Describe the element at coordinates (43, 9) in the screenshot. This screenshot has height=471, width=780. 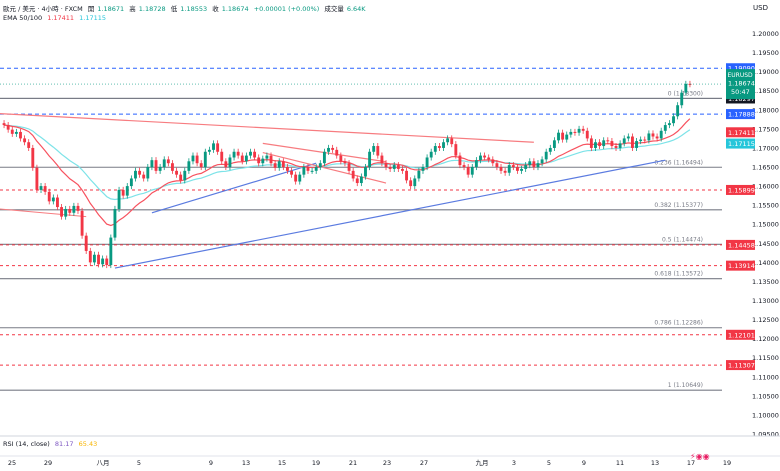
I see `symbol-line: 歐元 / 美元 · 4小時 · FXCM` at that location.